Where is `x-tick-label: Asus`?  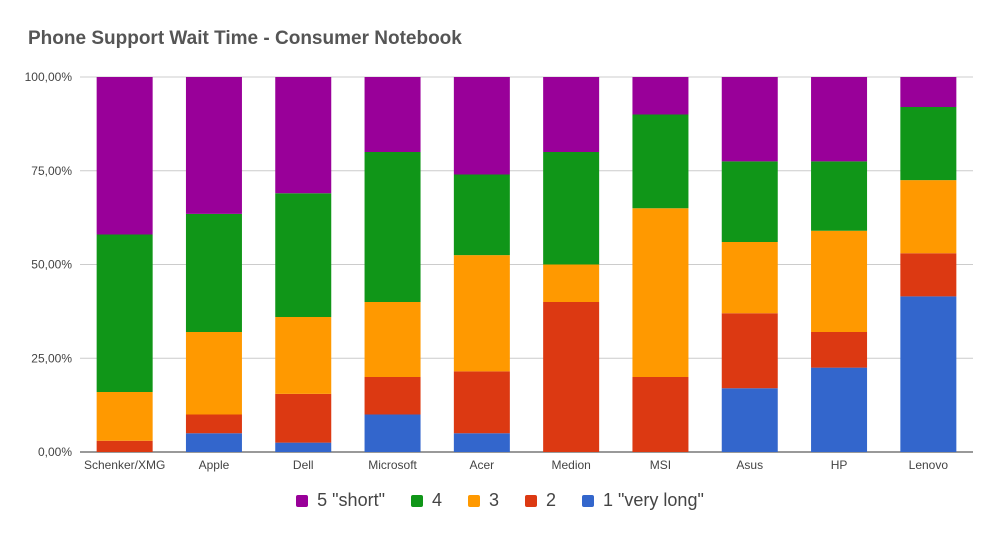
x-tick-label: Asus is located at coordinates (749, 465).